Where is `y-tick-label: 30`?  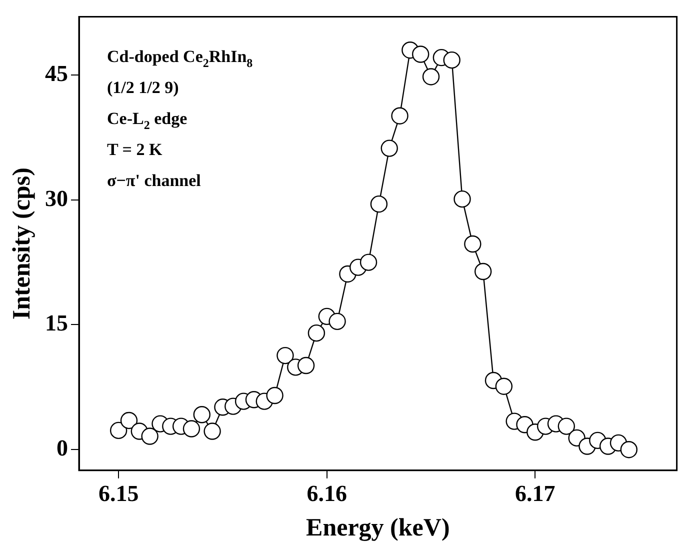 y-tick-label: 30 is located at coordinates (56, 198).